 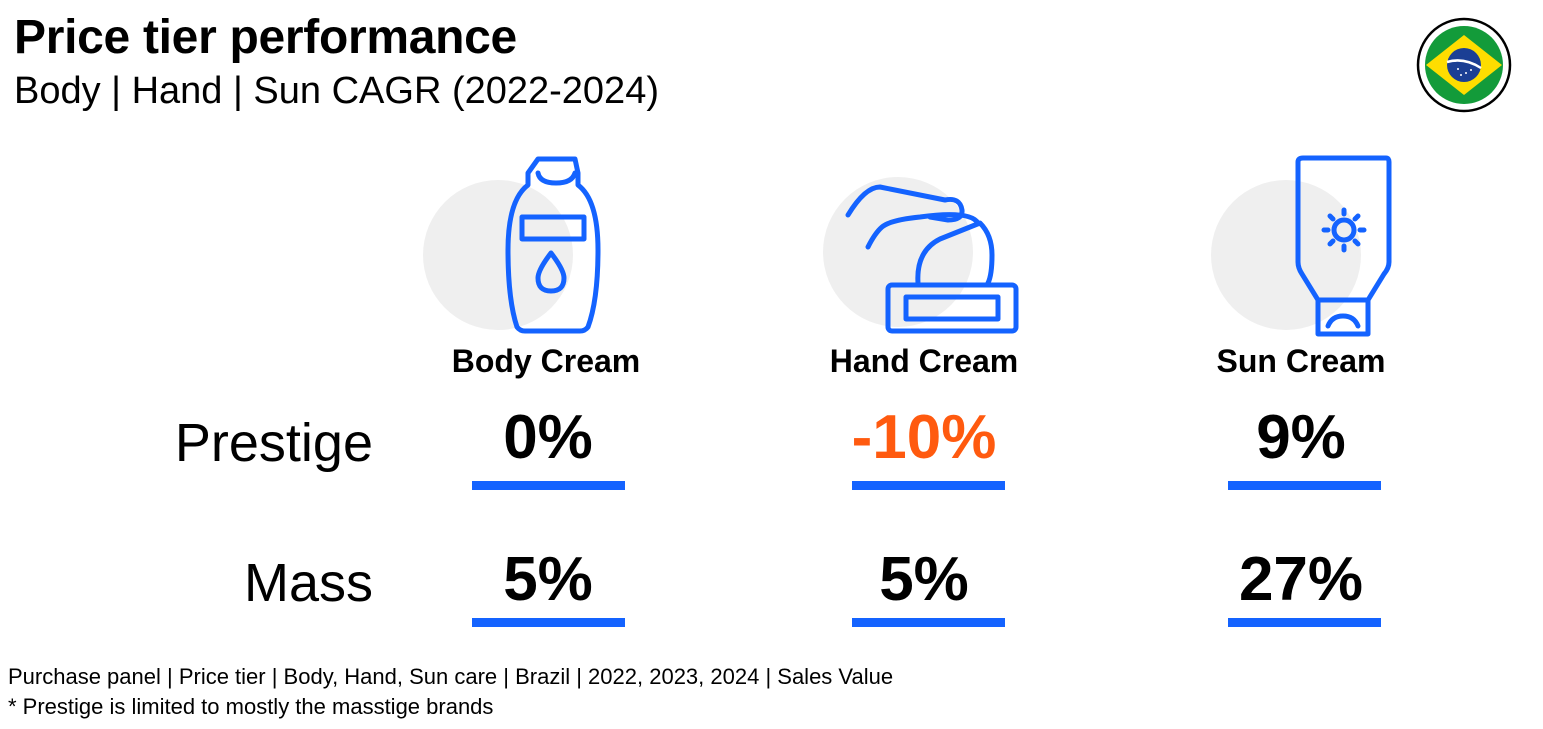 What do you see at coordinates (1301, 361) in the screenshot?
I see `column-label-sun-cream: Sun Cream` at bounding box center [1301, 361].